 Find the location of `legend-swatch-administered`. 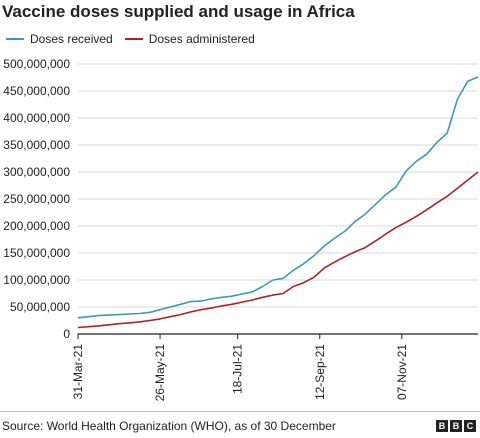

legend-swatch-administered is located at coordinates (133, 39).